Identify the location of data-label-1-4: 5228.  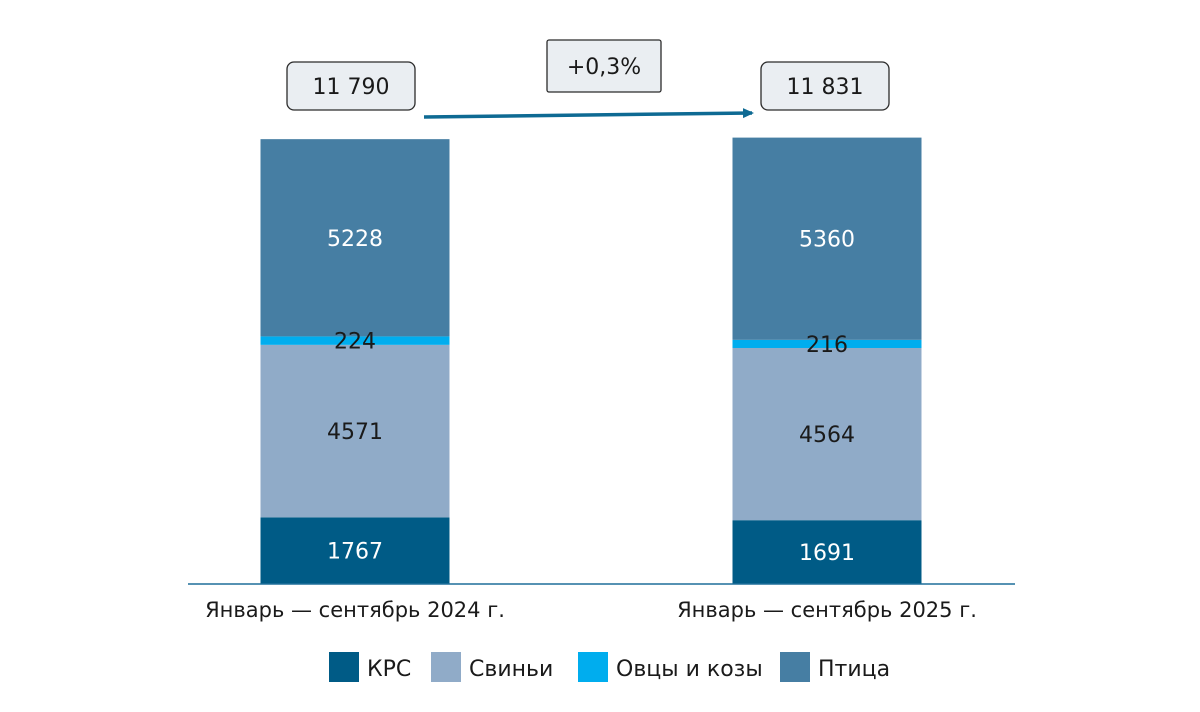
(355, 239).